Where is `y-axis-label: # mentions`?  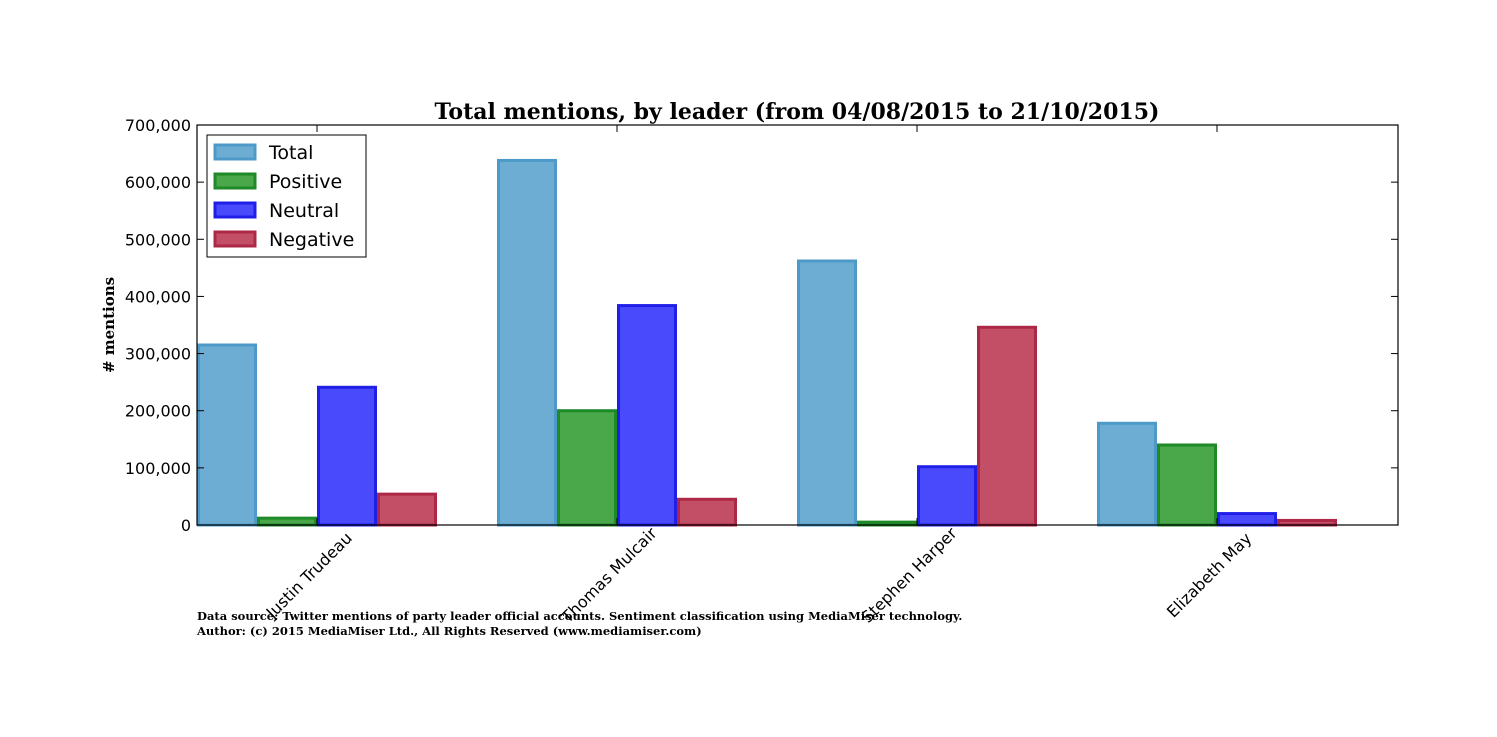 y-axis-label: # mentions is located at coordinates (109, 325).